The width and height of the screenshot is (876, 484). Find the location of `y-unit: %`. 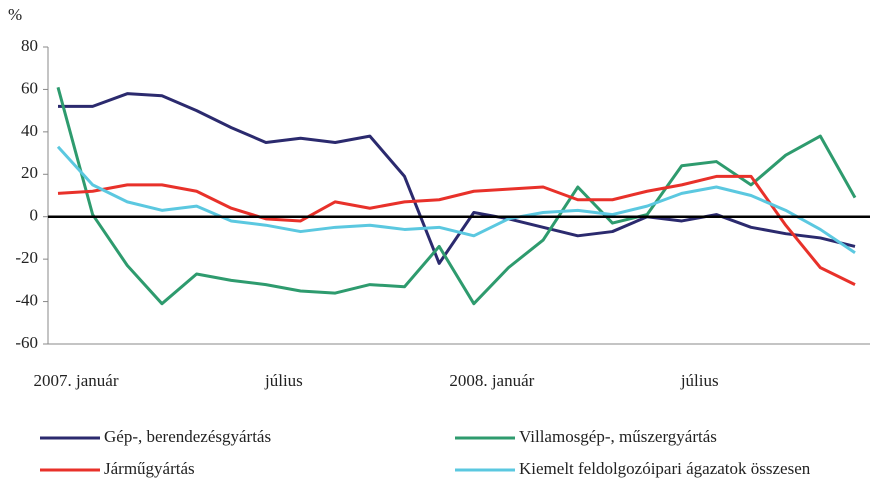

y-unit: % is located at coordinates (15, 14).